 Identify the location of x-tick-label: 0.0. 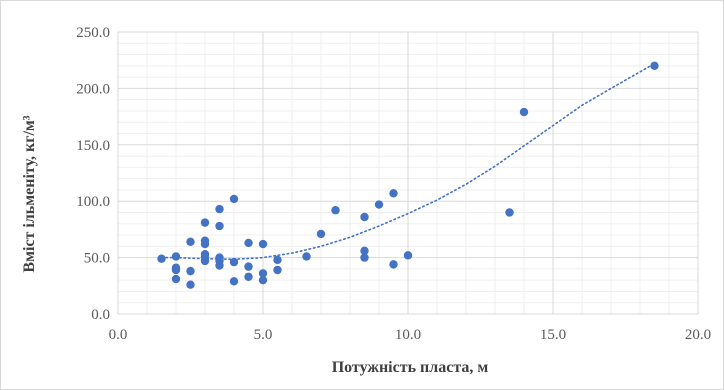
(118, 335).